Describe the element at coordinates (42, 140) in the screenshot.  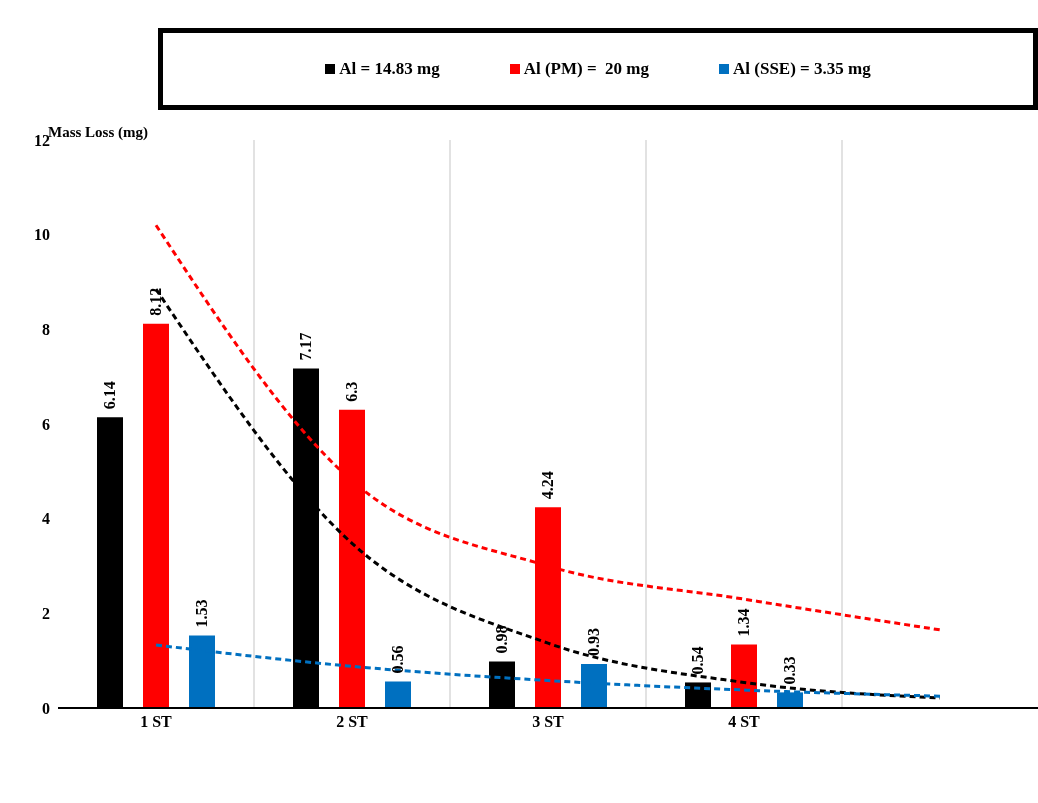
I see `y-tick-label: 12` at that location.